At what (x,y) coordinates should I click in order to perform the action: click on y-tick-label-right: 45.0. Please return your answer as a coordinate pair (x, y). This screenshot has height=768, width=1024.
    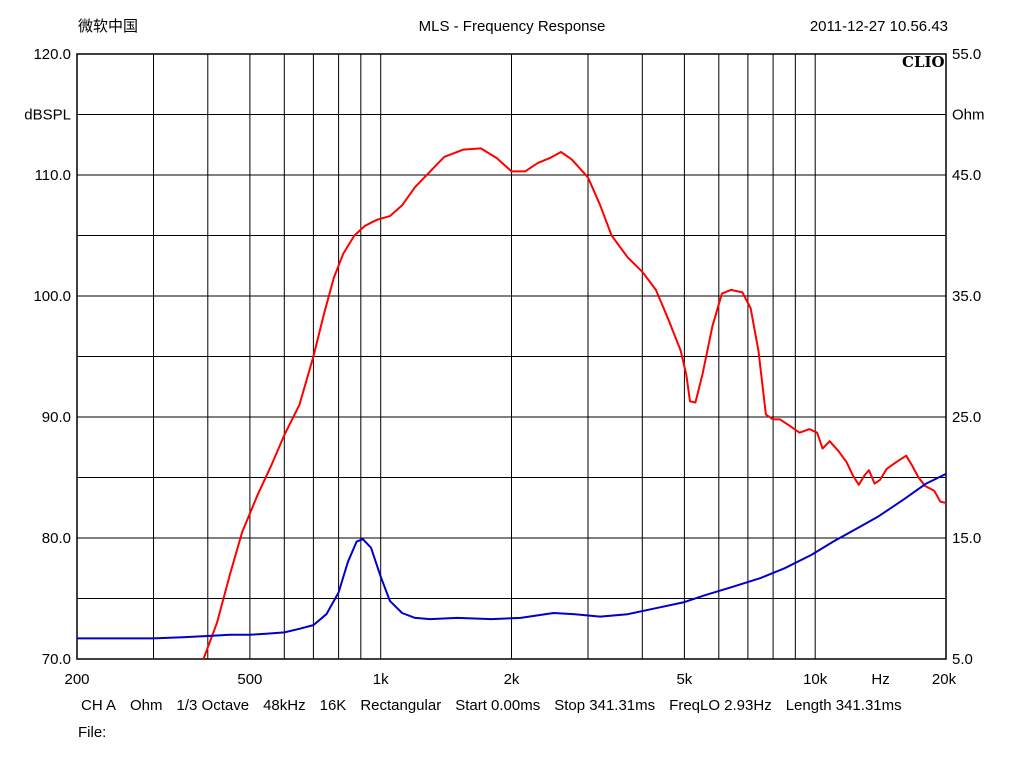
    Looking at the image, I should click on (966, 175).